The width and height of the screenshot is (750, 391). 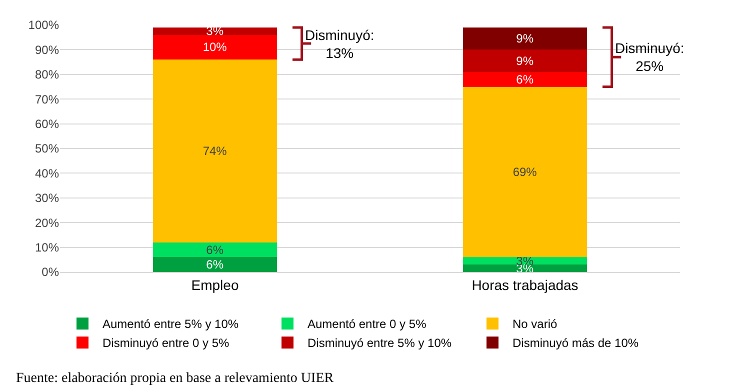 I want to click on annotation: Disminuyó: 13%, so click(x=339, y=44).